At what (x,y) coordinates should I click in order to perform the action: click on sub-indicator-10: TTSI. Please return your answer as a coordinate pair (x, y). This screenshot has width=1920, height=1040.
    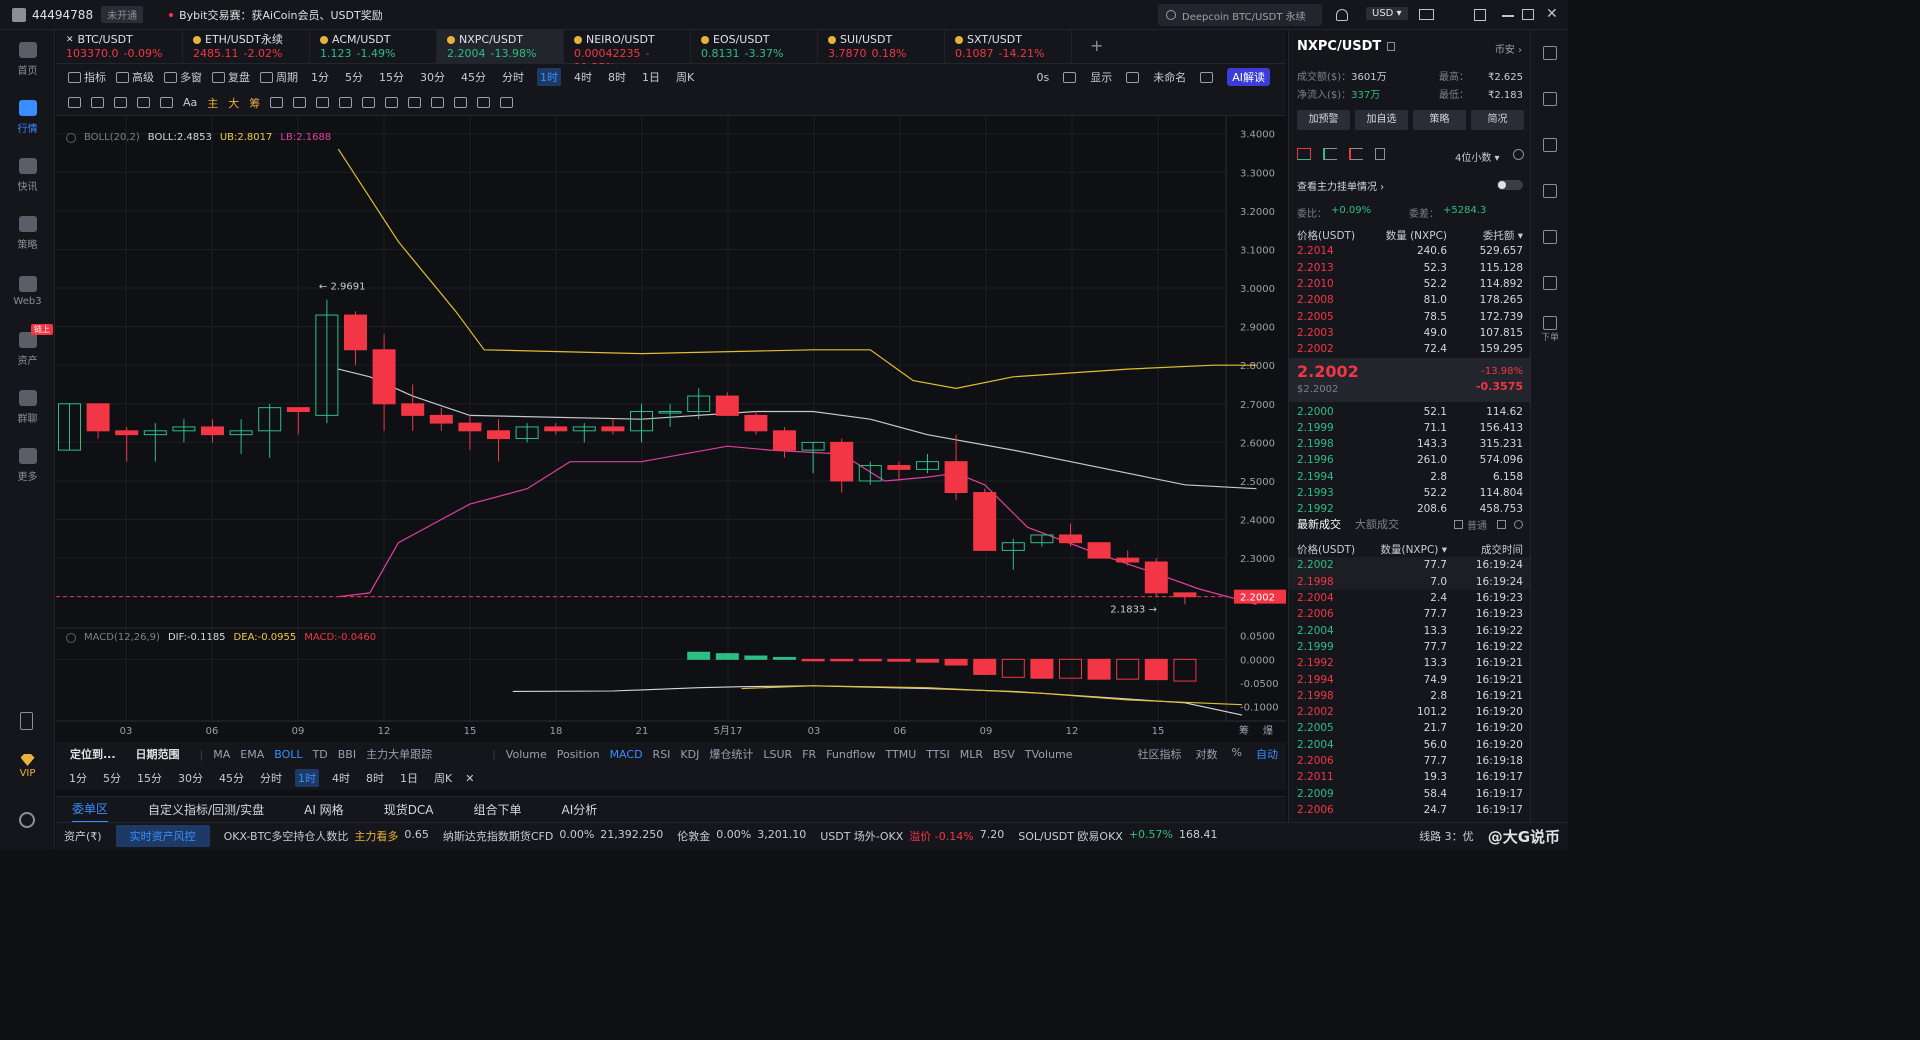
    Looking at the image, I should click on (938, 754).